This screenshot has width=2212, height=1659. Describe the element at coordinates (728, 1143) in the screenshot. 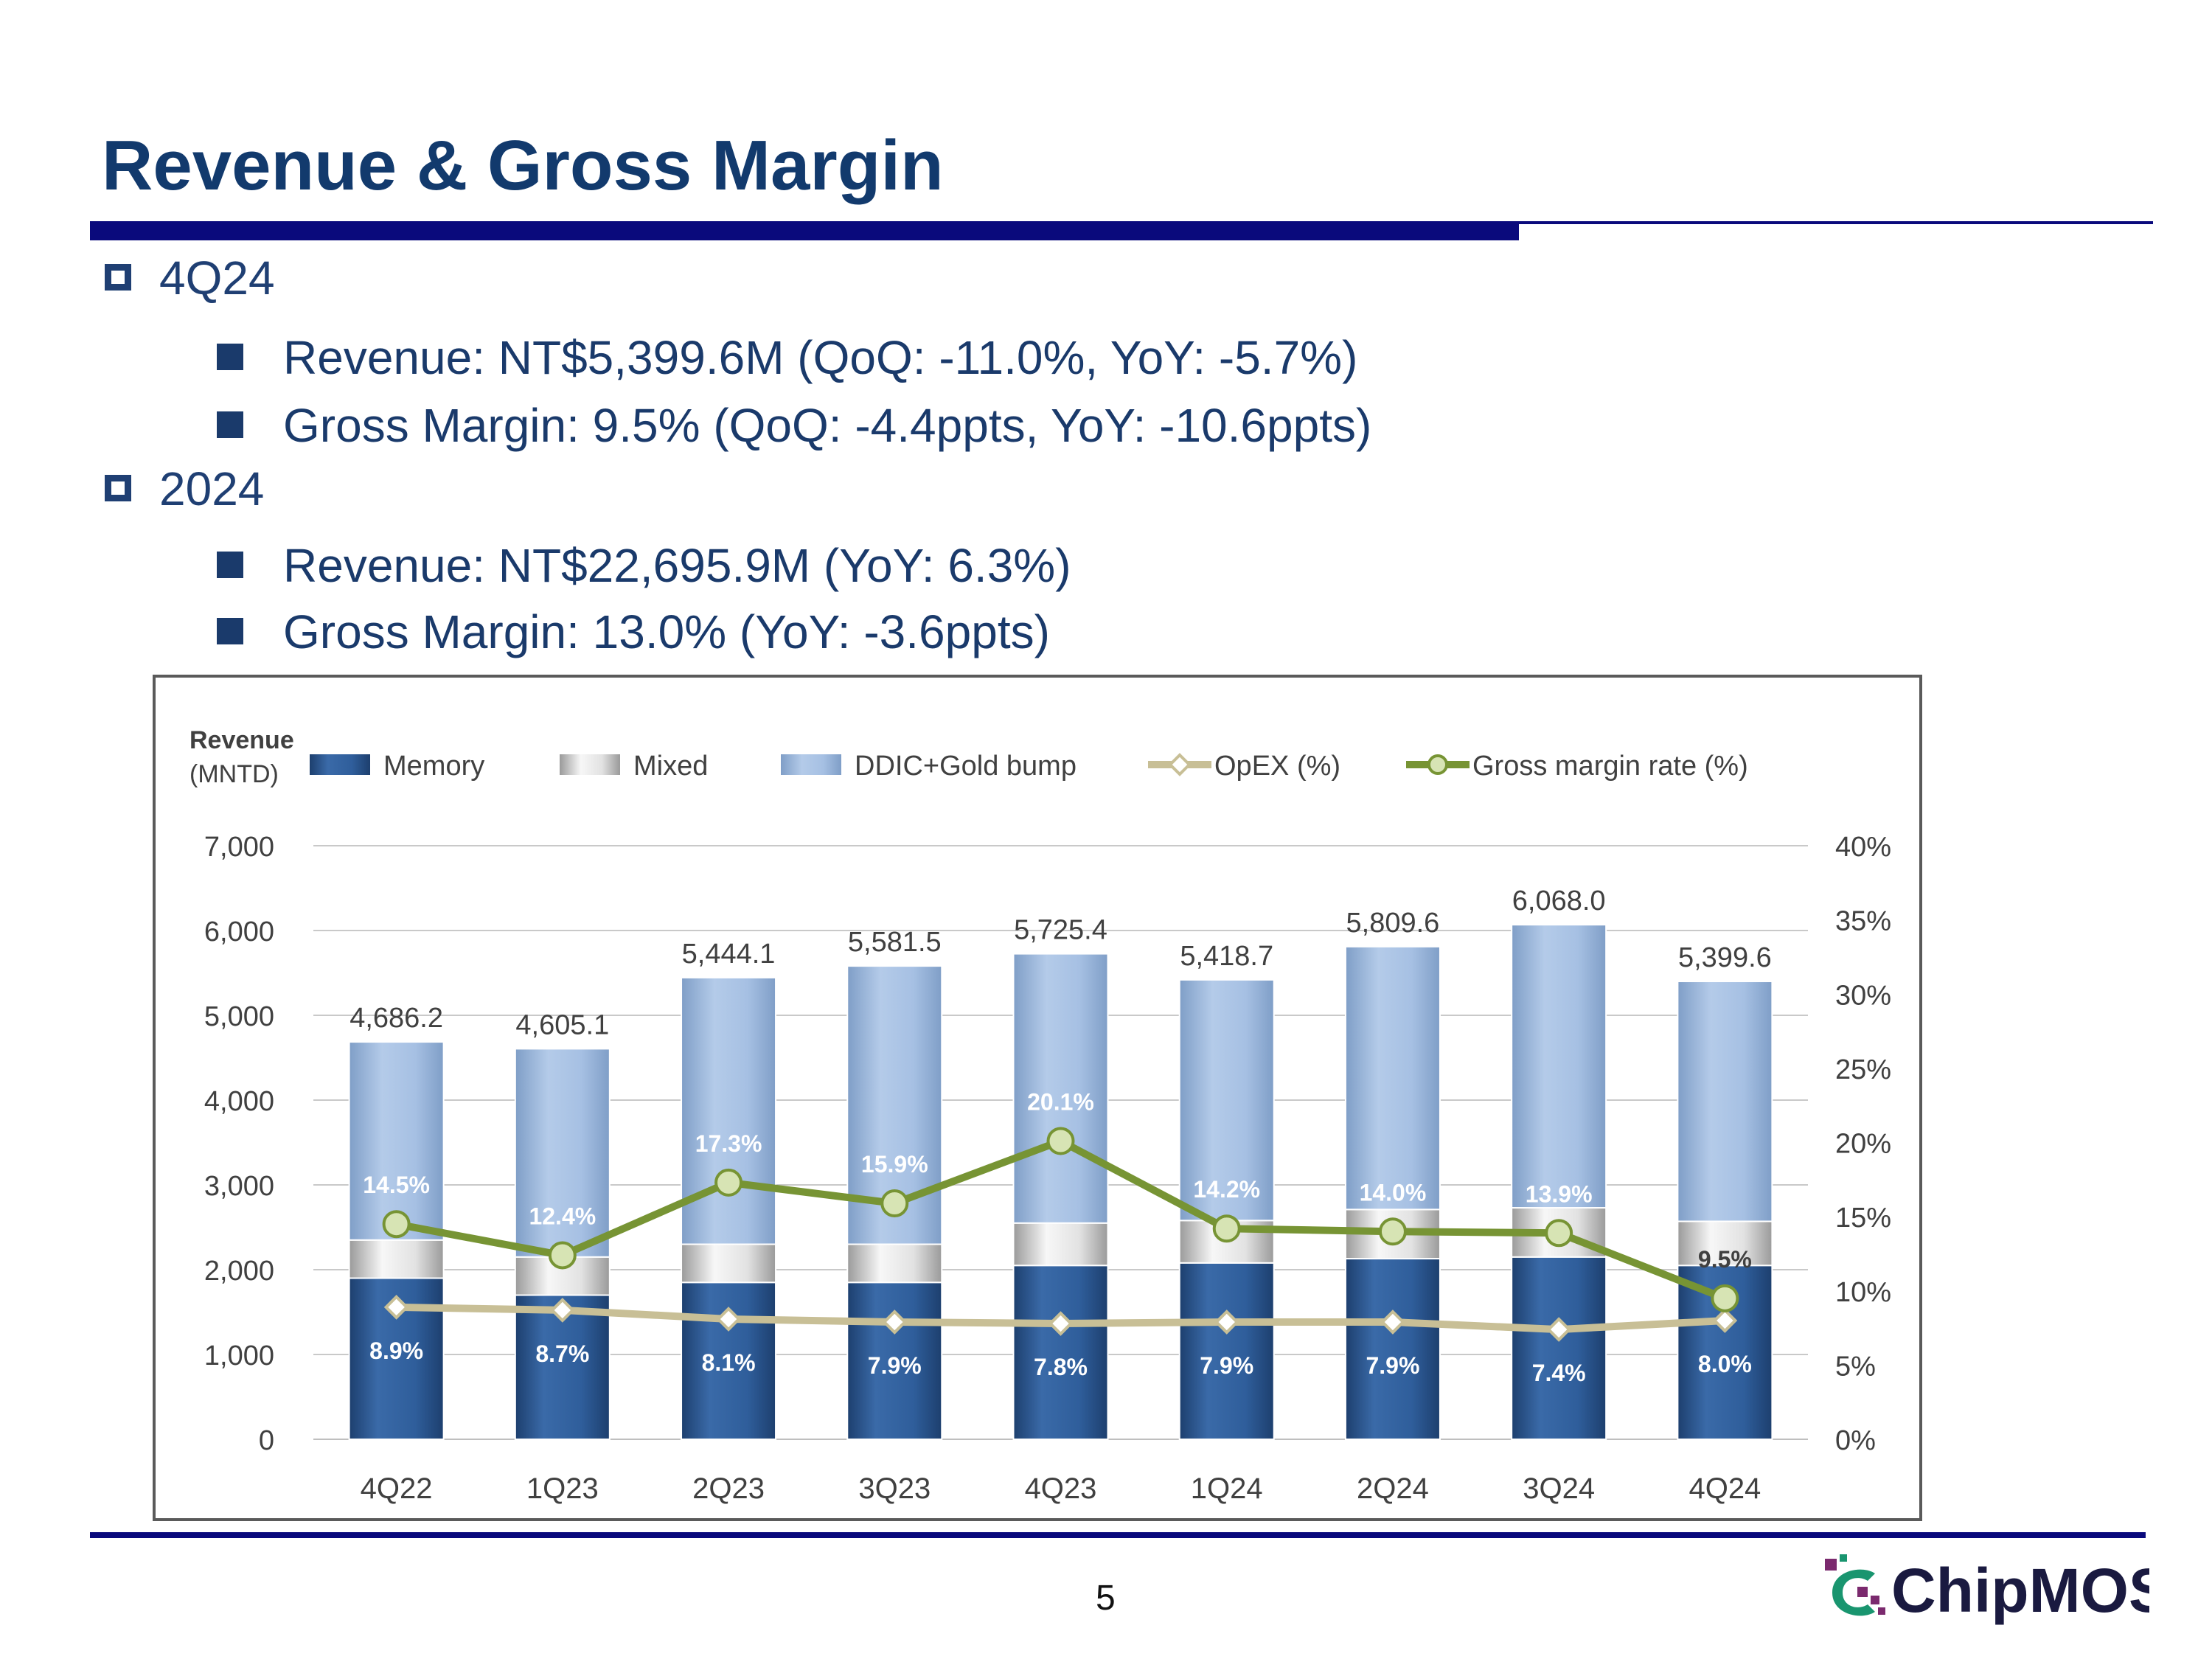

I see `gross-margin-label: 17.3%` at that location.